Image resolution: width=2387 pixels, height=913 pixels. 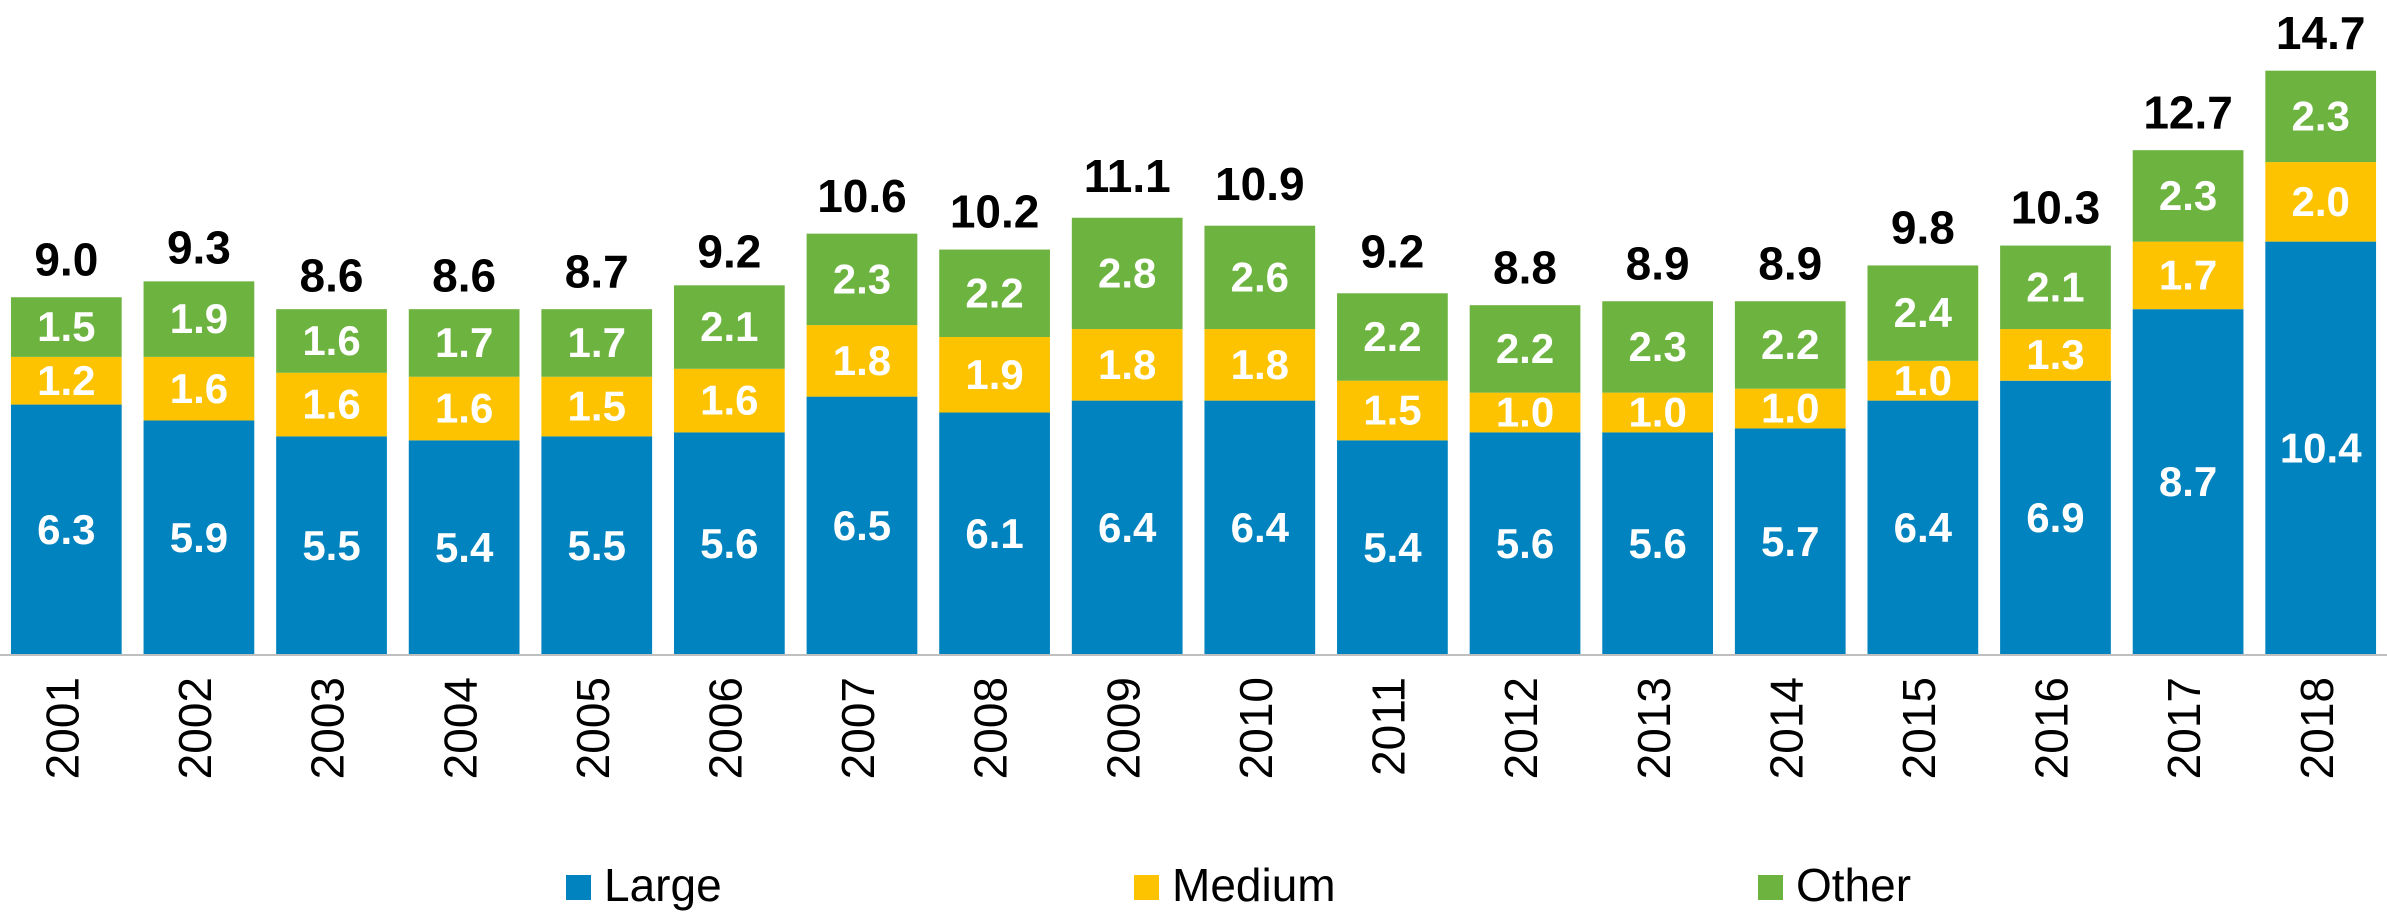 I want to click on total-label: 8.7, so click(x=597, y=271).